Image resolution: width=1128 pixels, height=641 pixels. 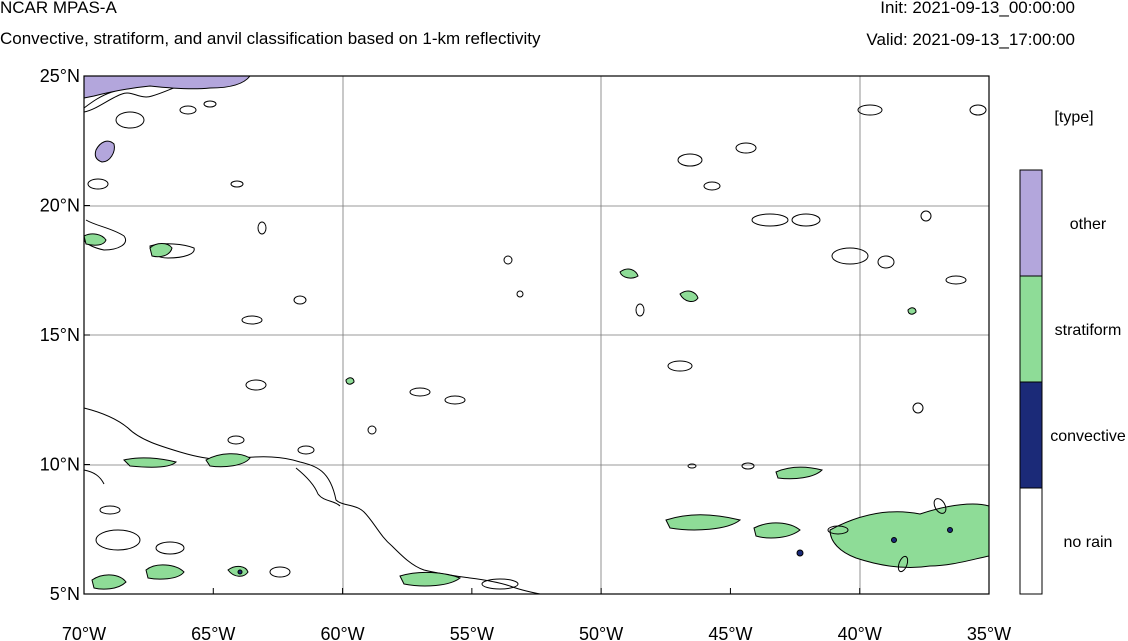 What do you see at coordinates (536, 632) in the screenshot?
I see `x-axis-labels: 70°W 65°W 60°W 55°W 50°W 45°W 40°W 35°W` at bounding box center [536, 632].